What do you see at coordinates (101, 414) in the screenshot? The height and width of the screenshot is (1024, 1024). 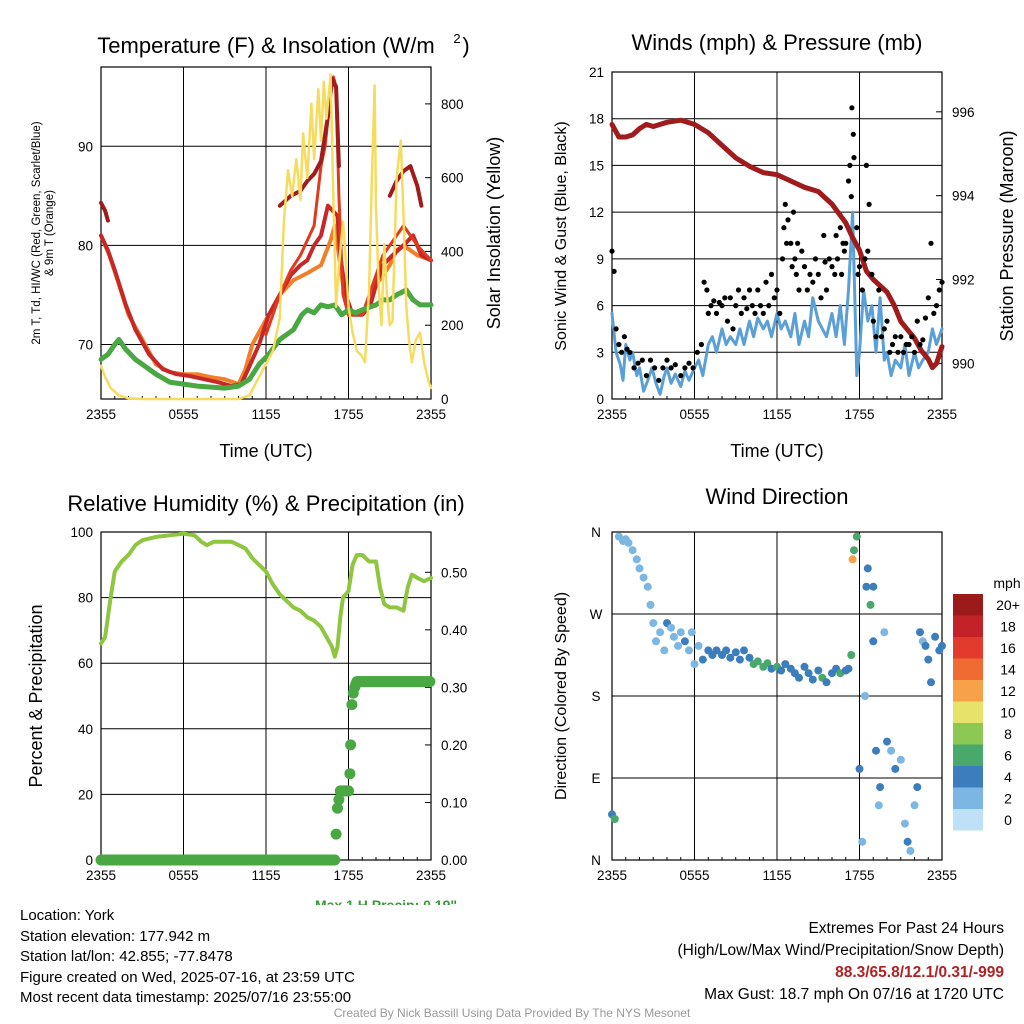 I see `temp-xtick-label-0: 2355` at bounding box center [101, 414].